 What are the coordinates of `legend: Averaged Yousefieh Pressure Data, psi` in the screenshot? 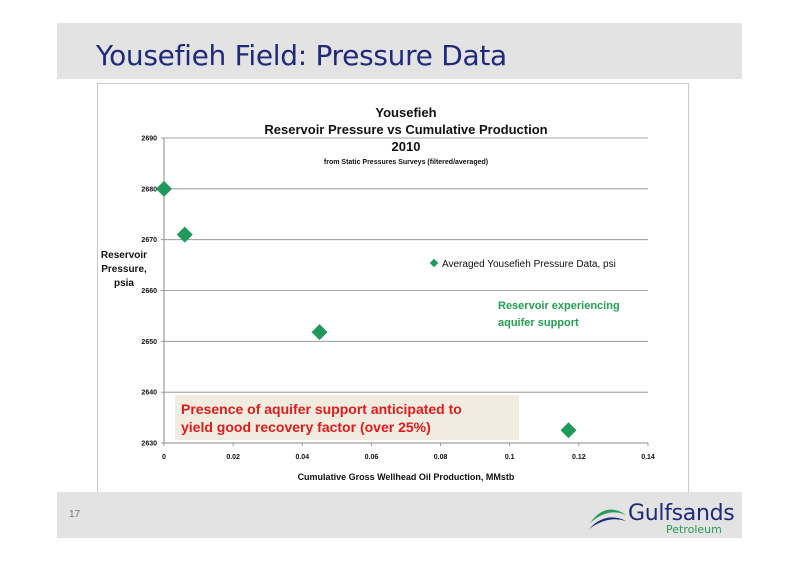 It's located at (522, 264).